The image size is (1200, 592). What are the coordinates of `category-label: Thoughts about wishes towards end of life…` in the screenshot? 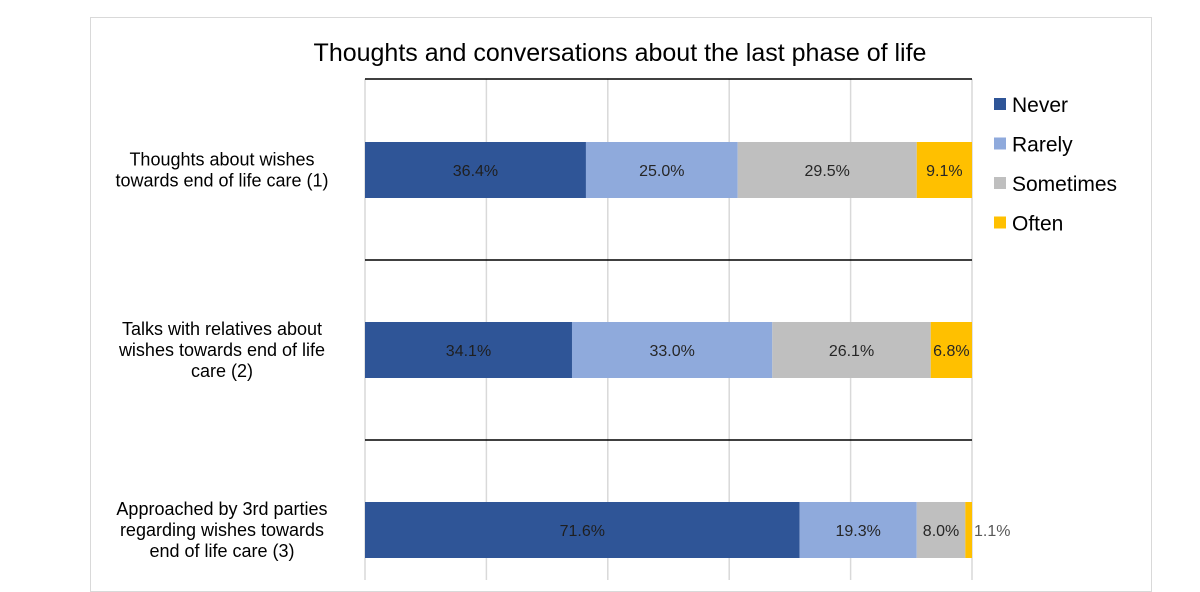 It's located at (221, 170).